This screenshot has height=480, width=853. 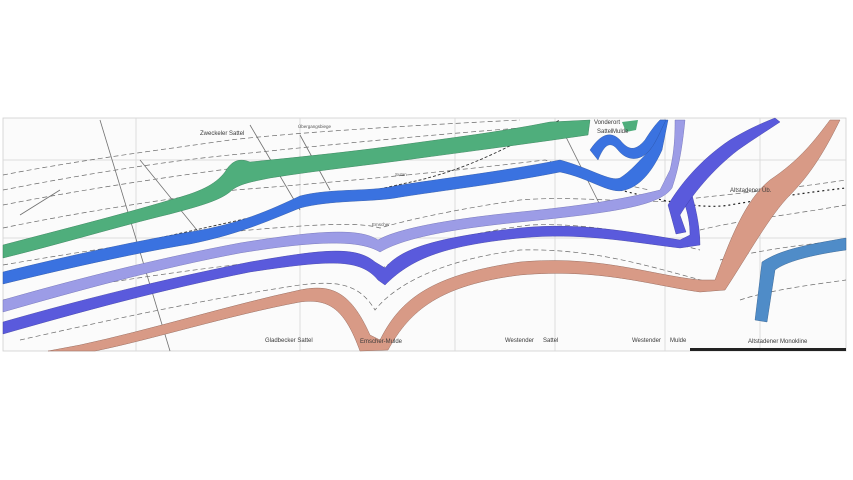 What do you see at coordinates (724, 176) in the screenshot?
I see `right-blue-layer` at bounding box center [724, 176].